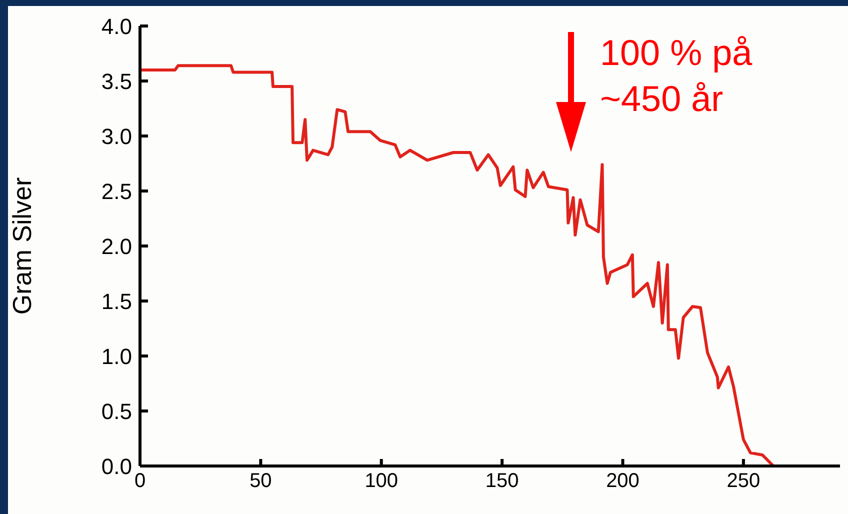 The height and width of the screenshot is (514, 848). I want to click on y-tick-label: 4.0, so click(116, 26).